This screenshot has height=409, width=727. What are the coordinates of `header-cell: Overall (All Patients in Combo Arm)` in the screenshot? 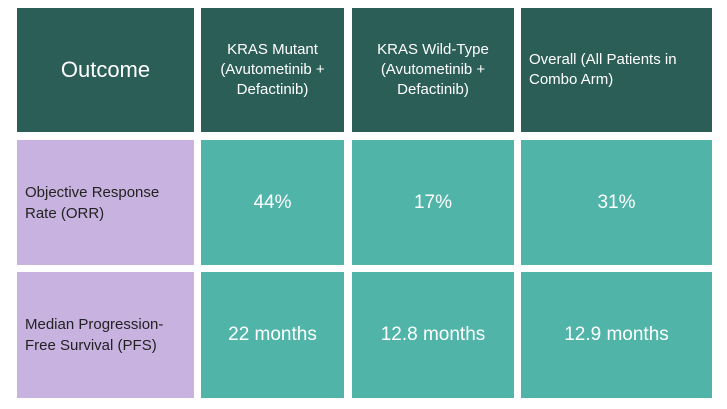 It's located at (616, 70).